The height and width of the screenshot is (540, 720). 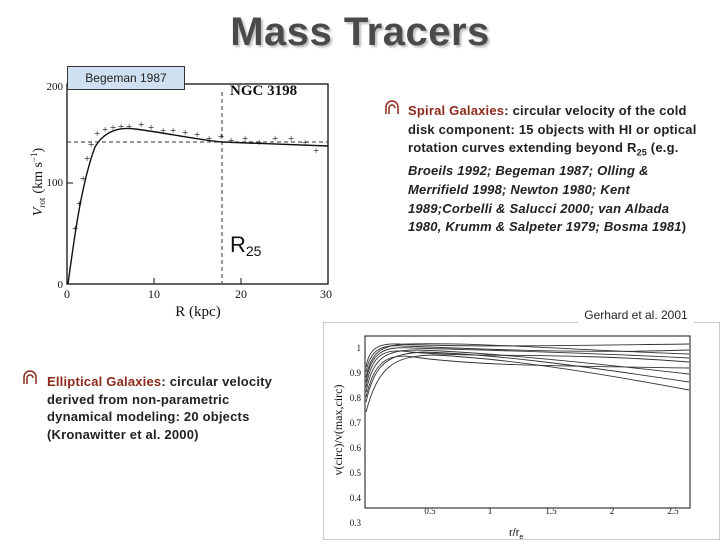 I want to click on r25-sub: 25, so click(x=254, y=251).